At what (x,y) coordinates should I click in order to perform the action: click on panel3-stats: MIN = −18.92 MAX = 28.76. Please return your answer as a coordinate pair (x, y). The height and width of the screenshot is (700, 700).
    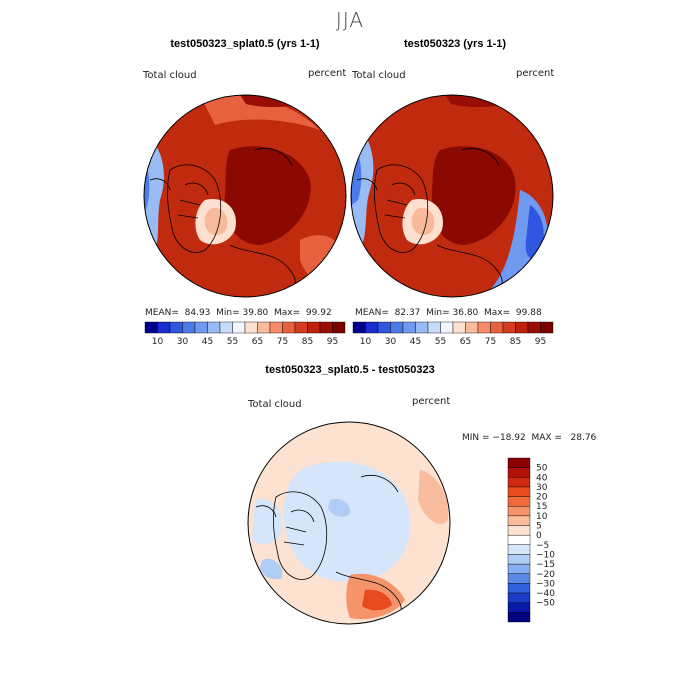
    Looking at the image, I should click on (529, 438).